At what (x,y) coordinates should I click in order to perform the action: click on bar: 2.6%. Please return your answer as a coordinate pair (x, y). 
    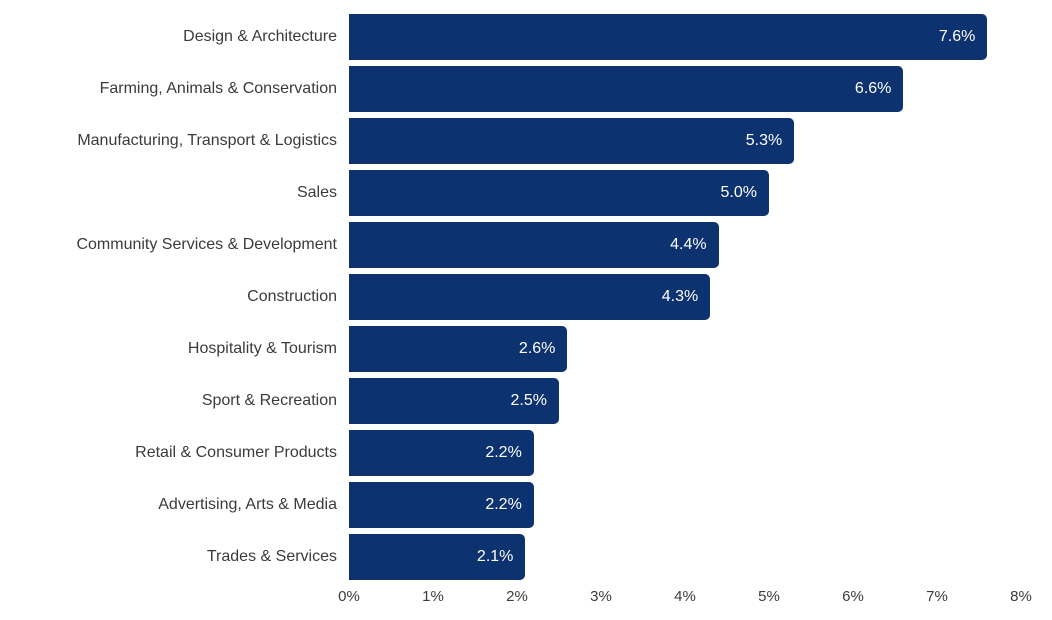
    Looking at the image, I should click on (458, 349).